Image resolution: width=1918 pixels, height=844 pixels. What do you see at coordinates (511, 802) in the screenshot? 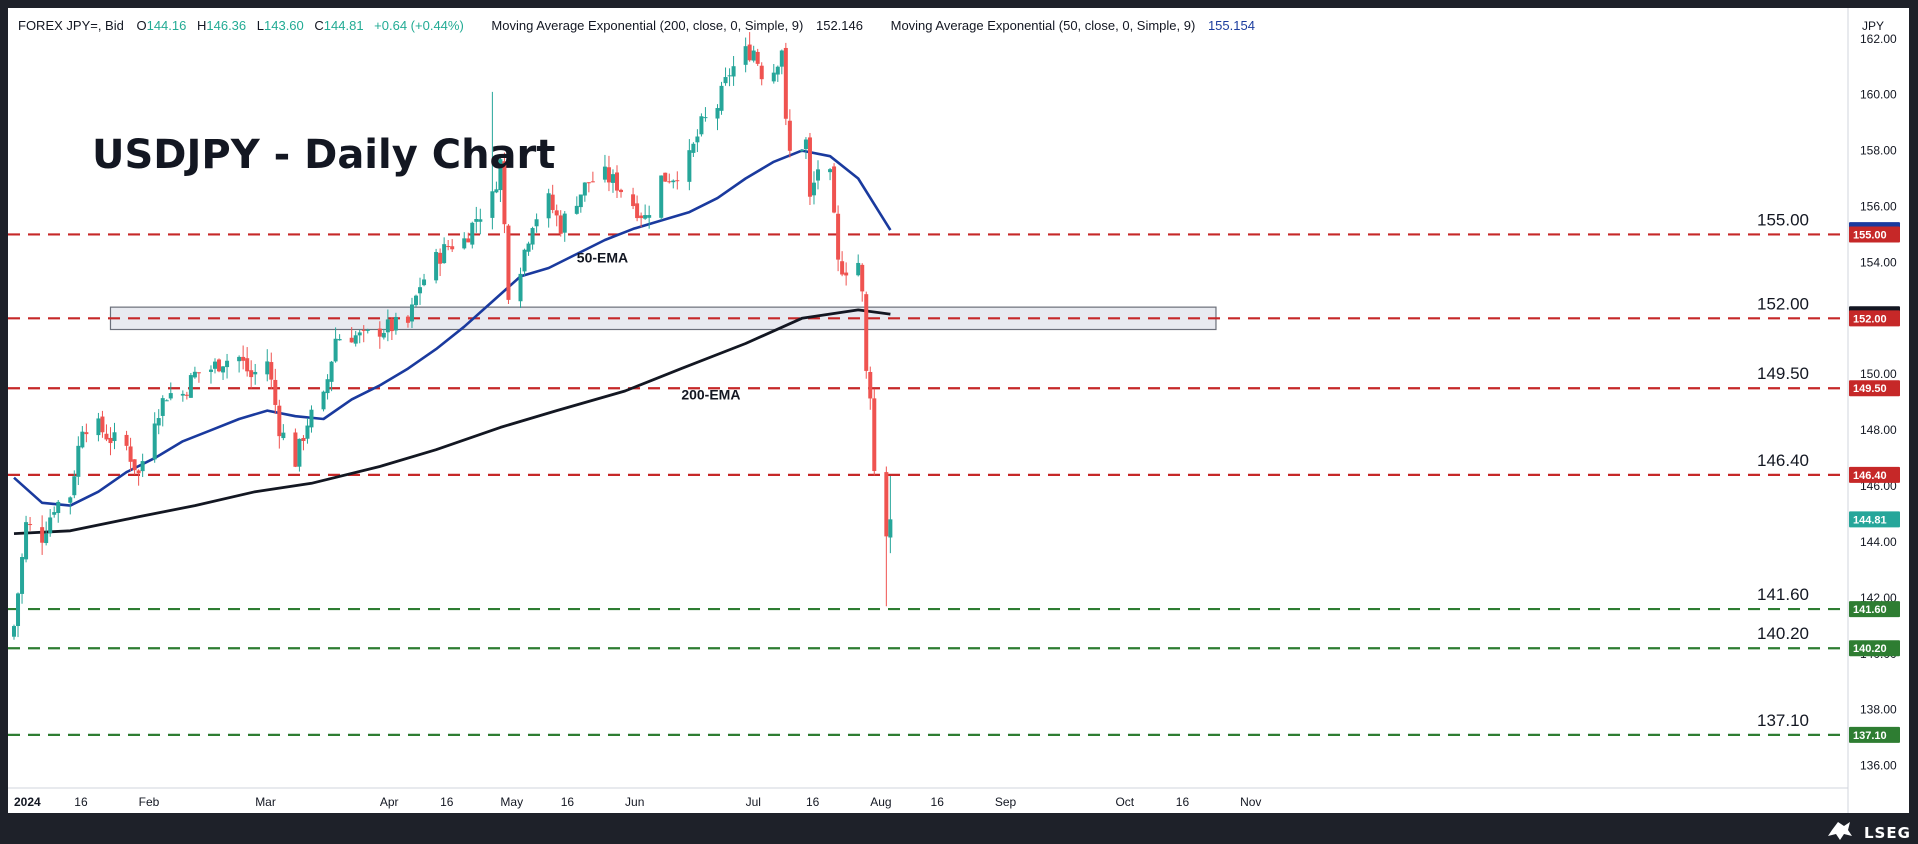
I see `x-tick-6: May` at bounding box center [511, 802].